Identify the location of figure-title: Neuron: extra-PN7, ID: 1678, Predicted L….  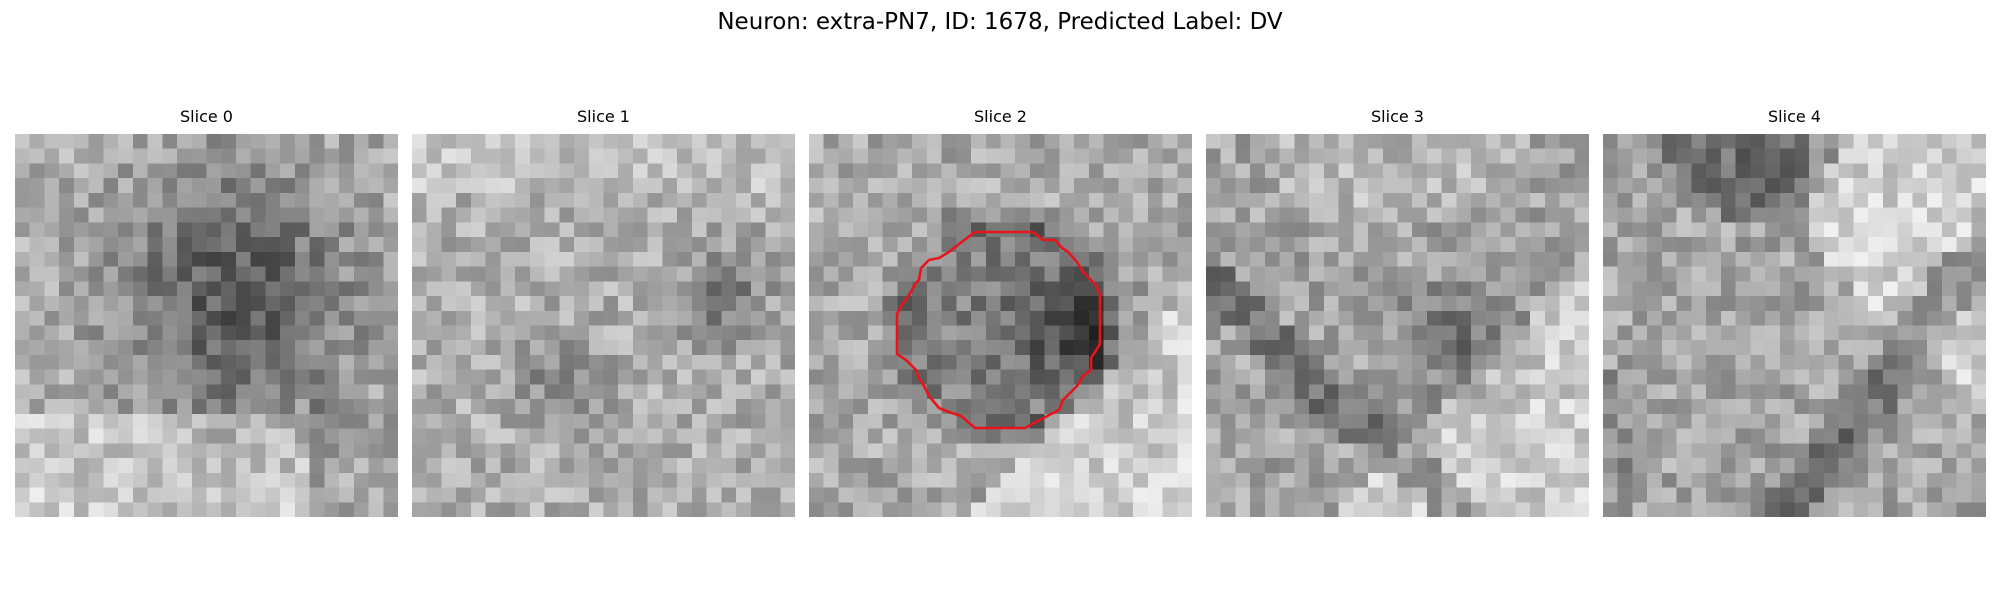
(1000, 22).